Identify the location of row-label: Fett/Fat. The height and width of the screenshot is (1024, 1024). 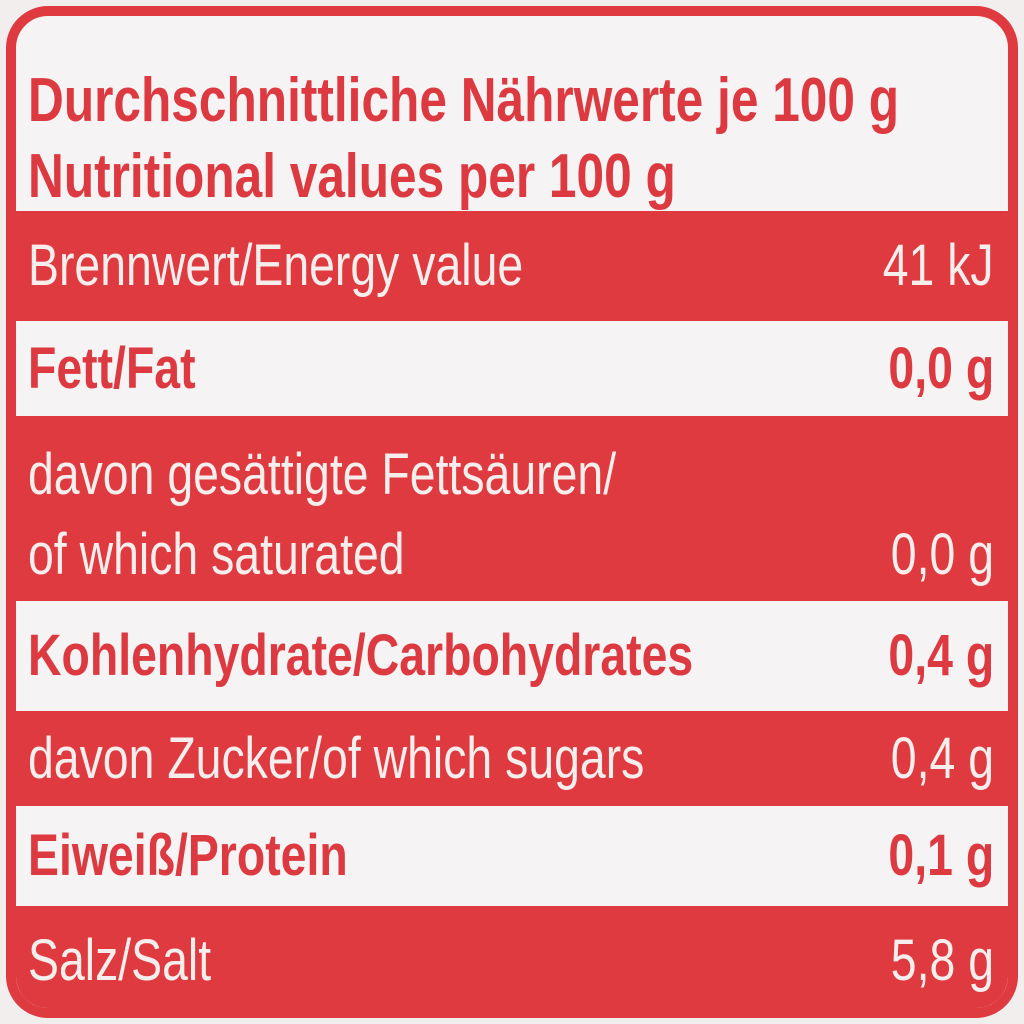
(112, 368).